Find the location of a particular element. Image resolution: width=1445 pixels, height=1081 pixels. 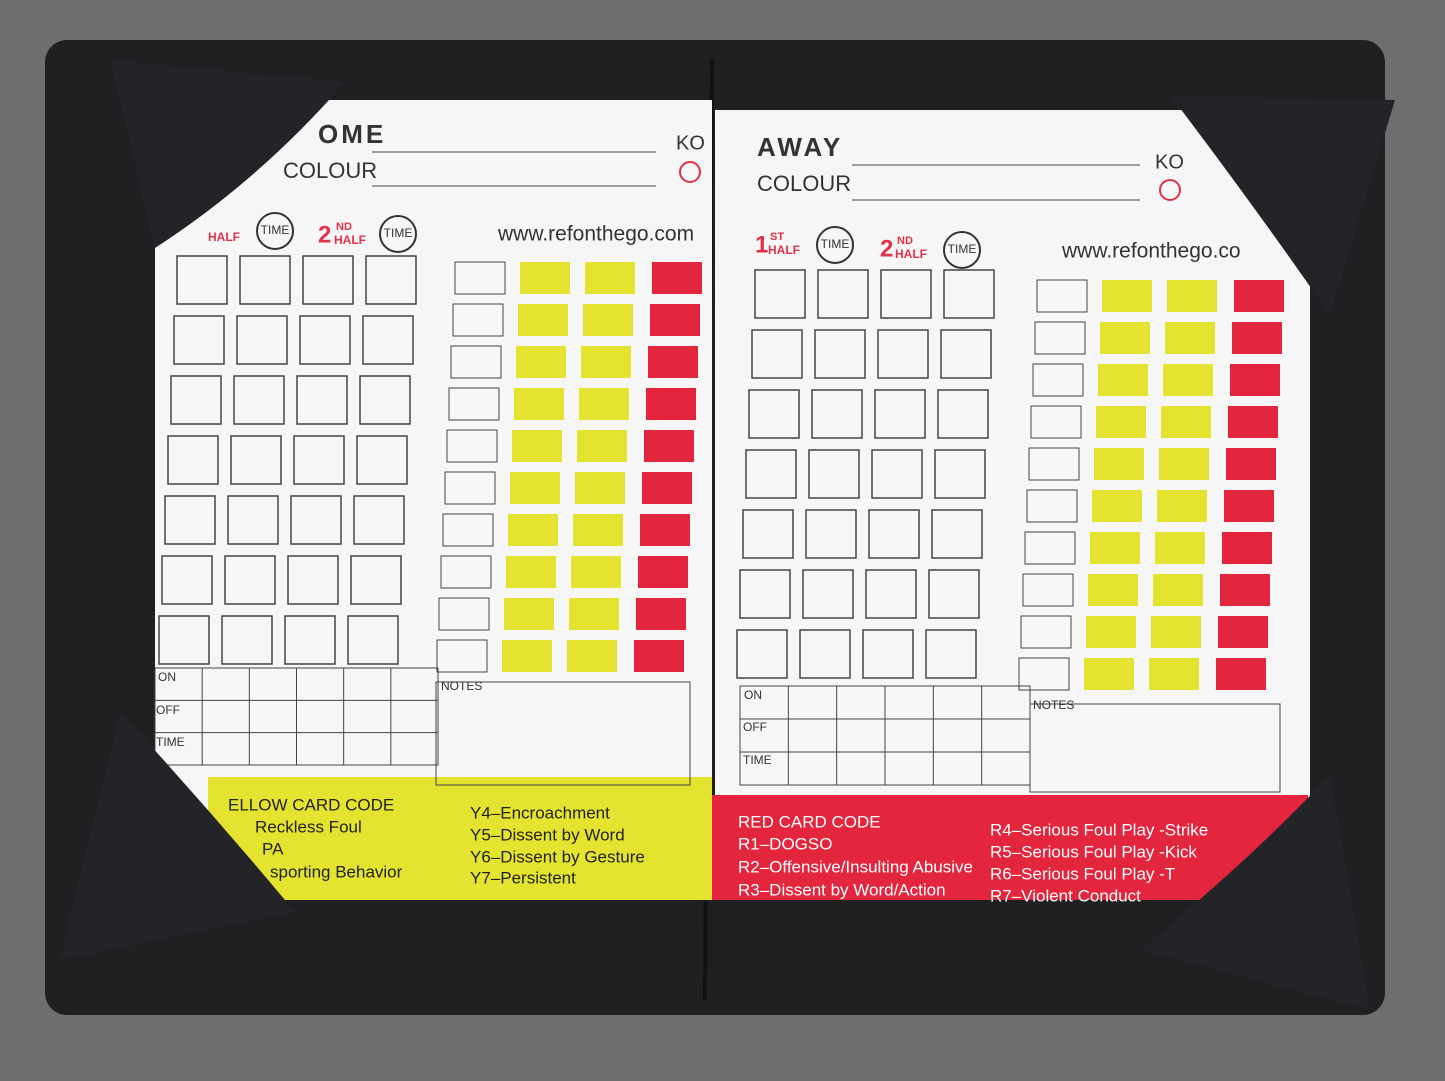

ko-circle is located at coordinates (1170, 190).